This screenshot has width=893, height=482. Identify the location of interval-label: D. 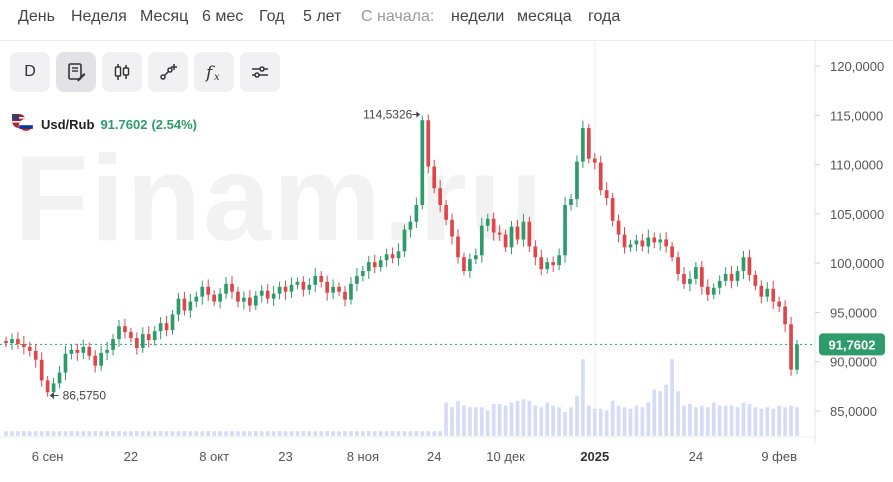
(30, 71).